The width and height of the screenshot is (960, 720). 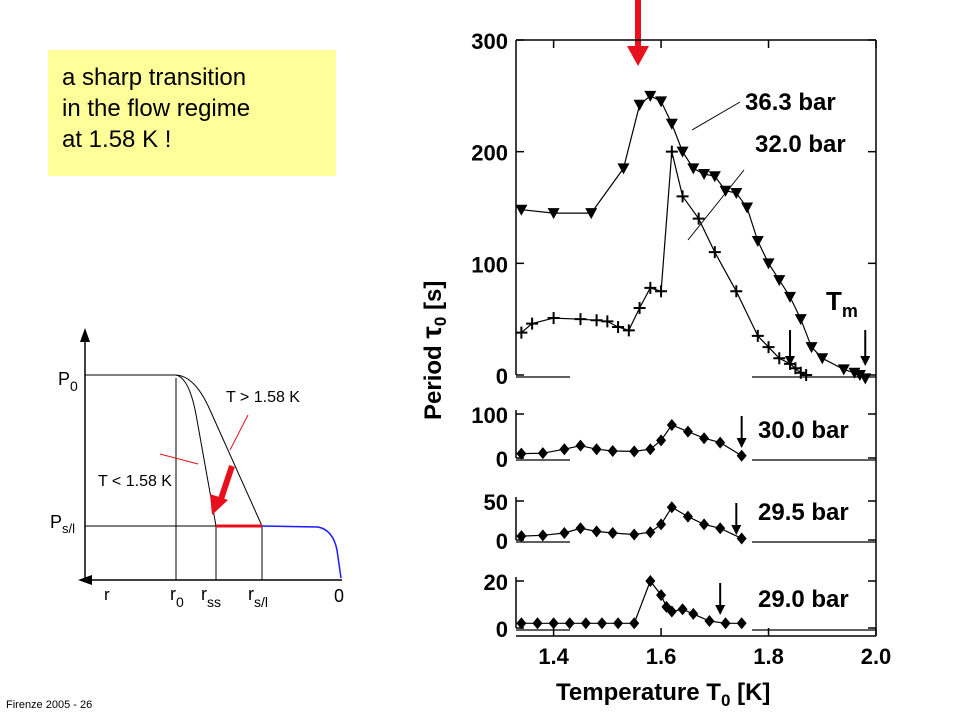 I want to click on callout-line-2: in the flow regime, so click(x=156, y=108).